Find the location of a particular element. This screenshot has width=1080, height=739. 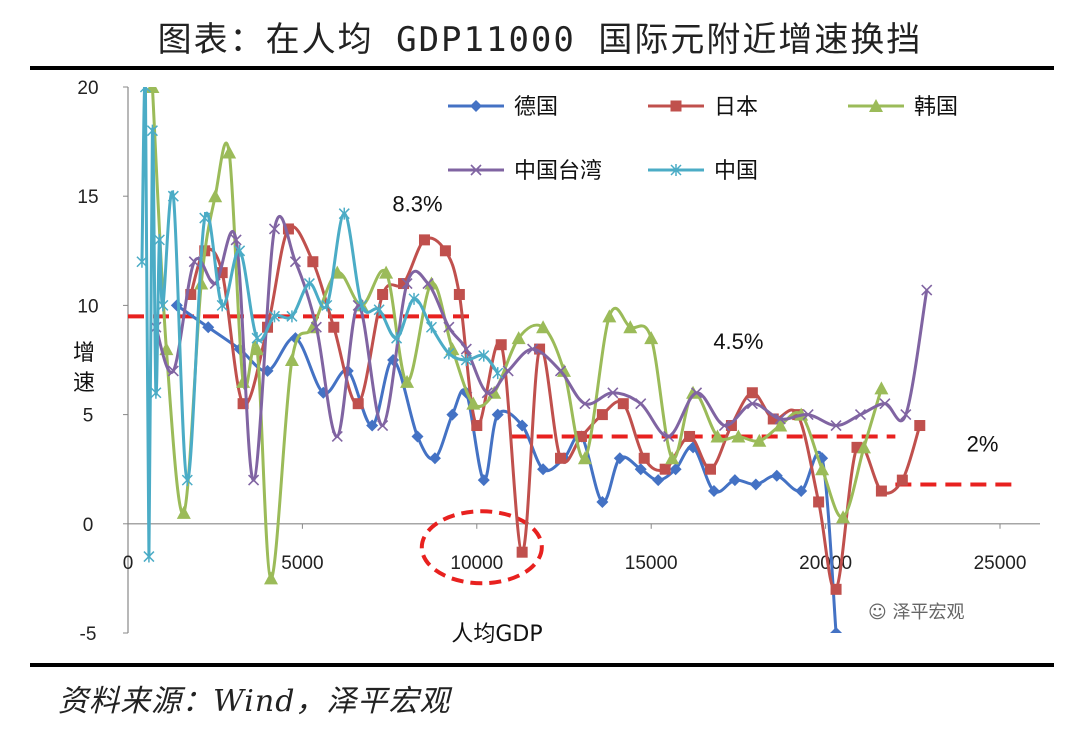

y-tick-label: 20 is located at coordinates (87, 88).